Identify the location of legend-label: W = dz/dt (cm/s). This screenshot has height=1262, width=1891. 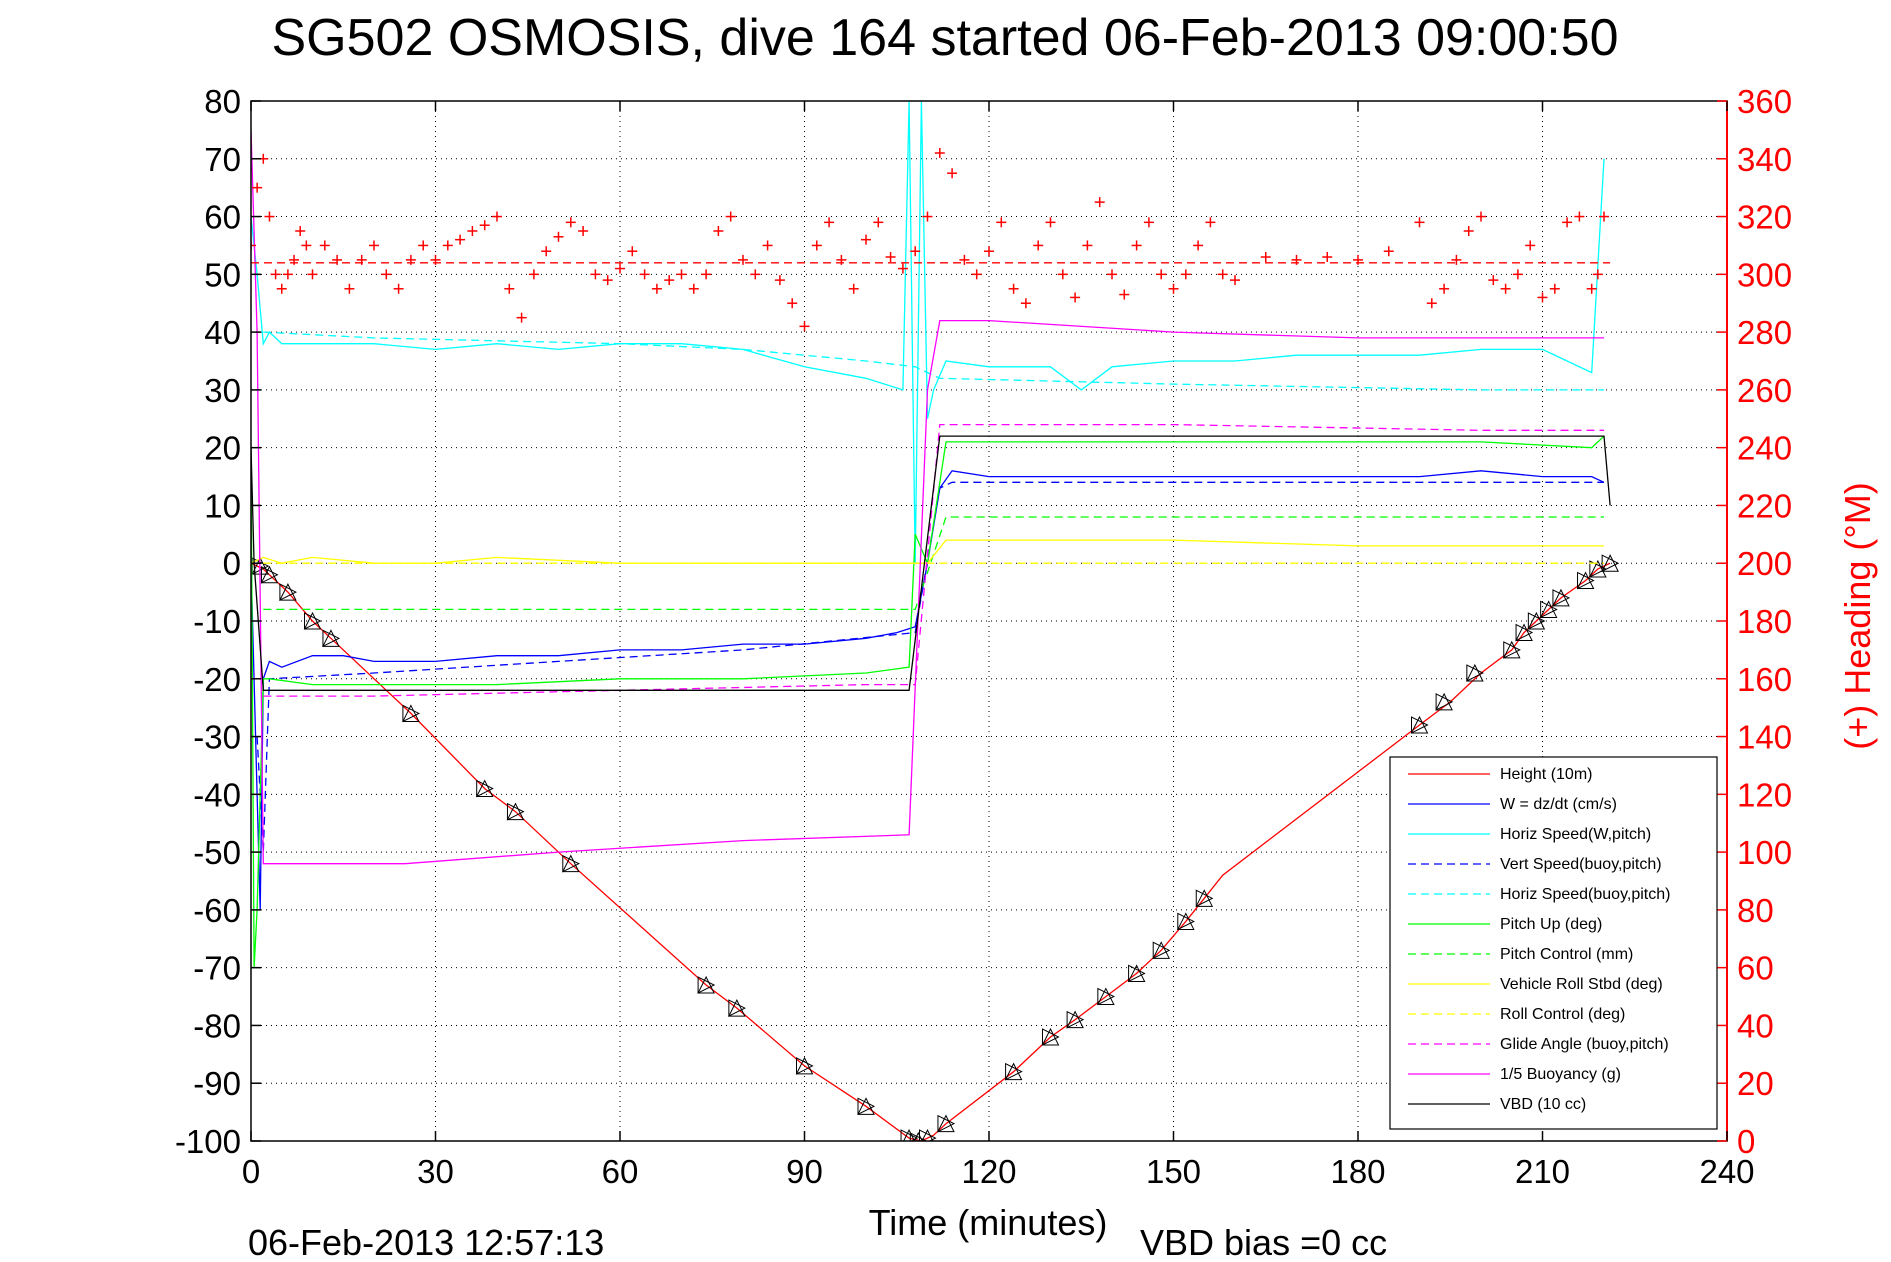
(1558, 804).